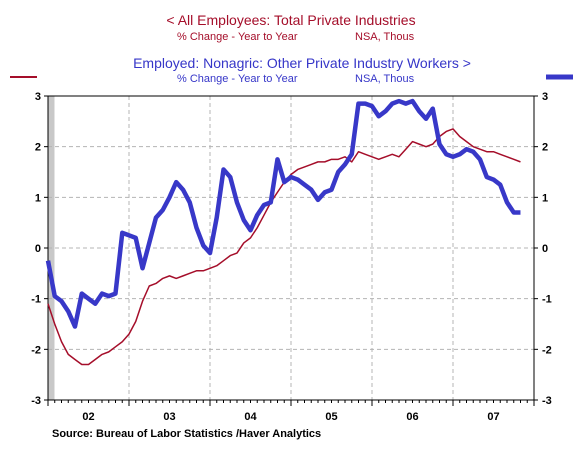 This screenshot has height=462, width=587. I want to click on series2-unit: NSA, Thous, so click(385, 79).